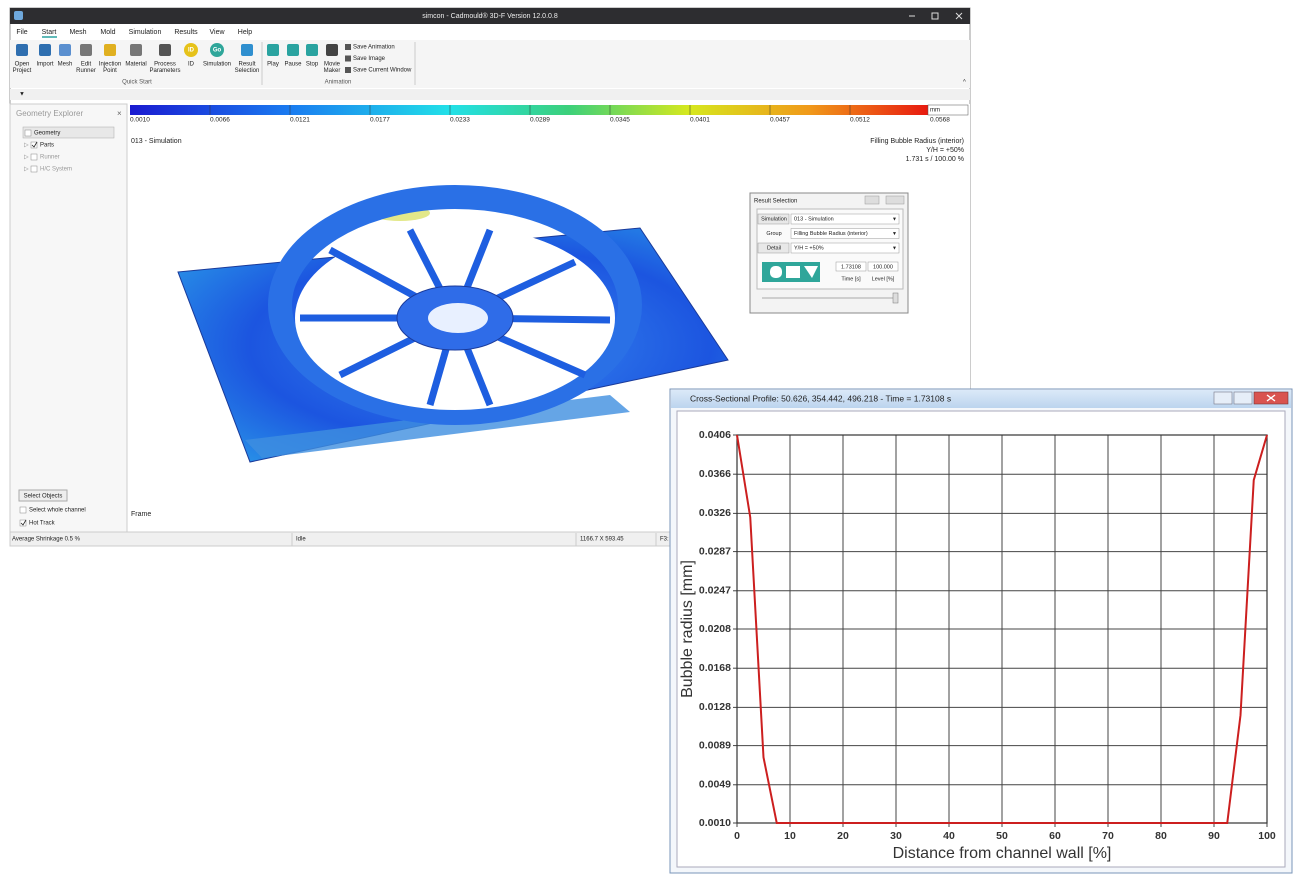 The width and height of the screenshot is (1300, 879). What do you see at coordinates (42, 524) in the screenshot?
I see `checkbox-label: Hot Track` at bounding box center [42, 524].